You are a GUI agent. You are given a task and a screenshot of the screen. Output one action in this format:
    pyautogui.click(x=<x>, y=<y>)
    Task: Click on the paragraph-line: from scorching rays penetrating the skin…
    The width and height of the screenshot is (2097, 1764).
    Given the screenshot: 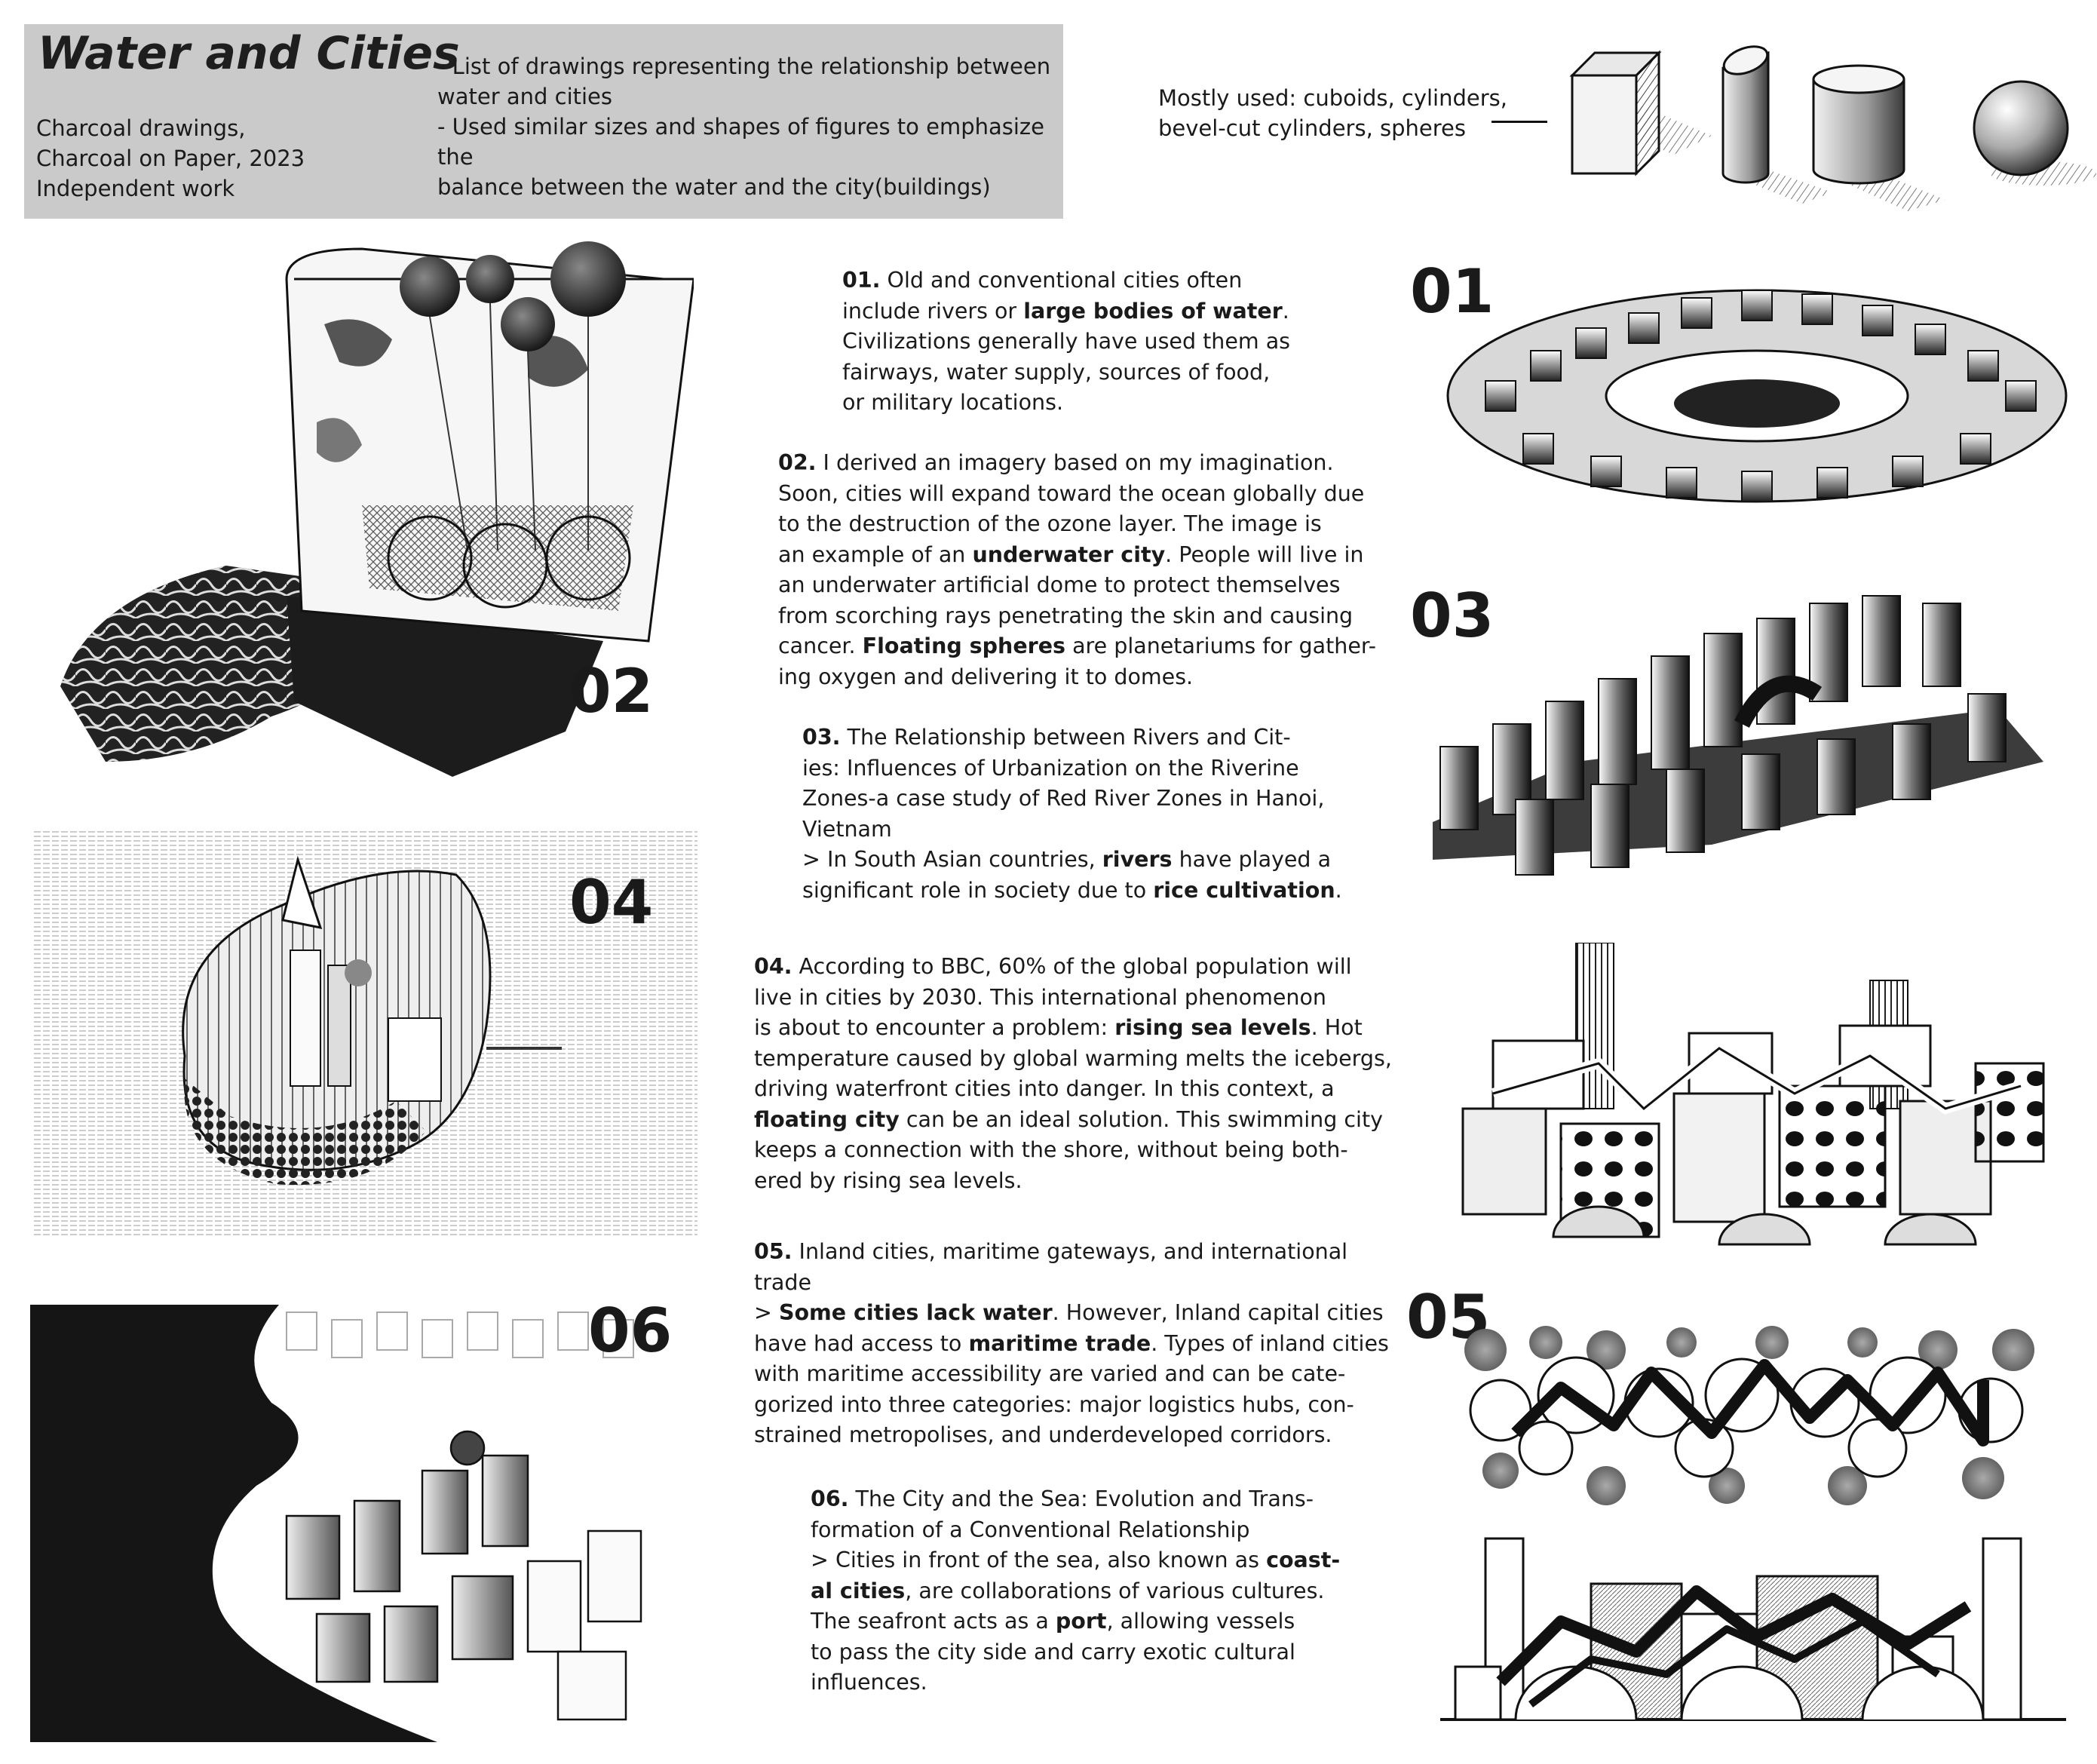 What is the action you would take?
    pyautogui.click(x=1066, y=615)
    